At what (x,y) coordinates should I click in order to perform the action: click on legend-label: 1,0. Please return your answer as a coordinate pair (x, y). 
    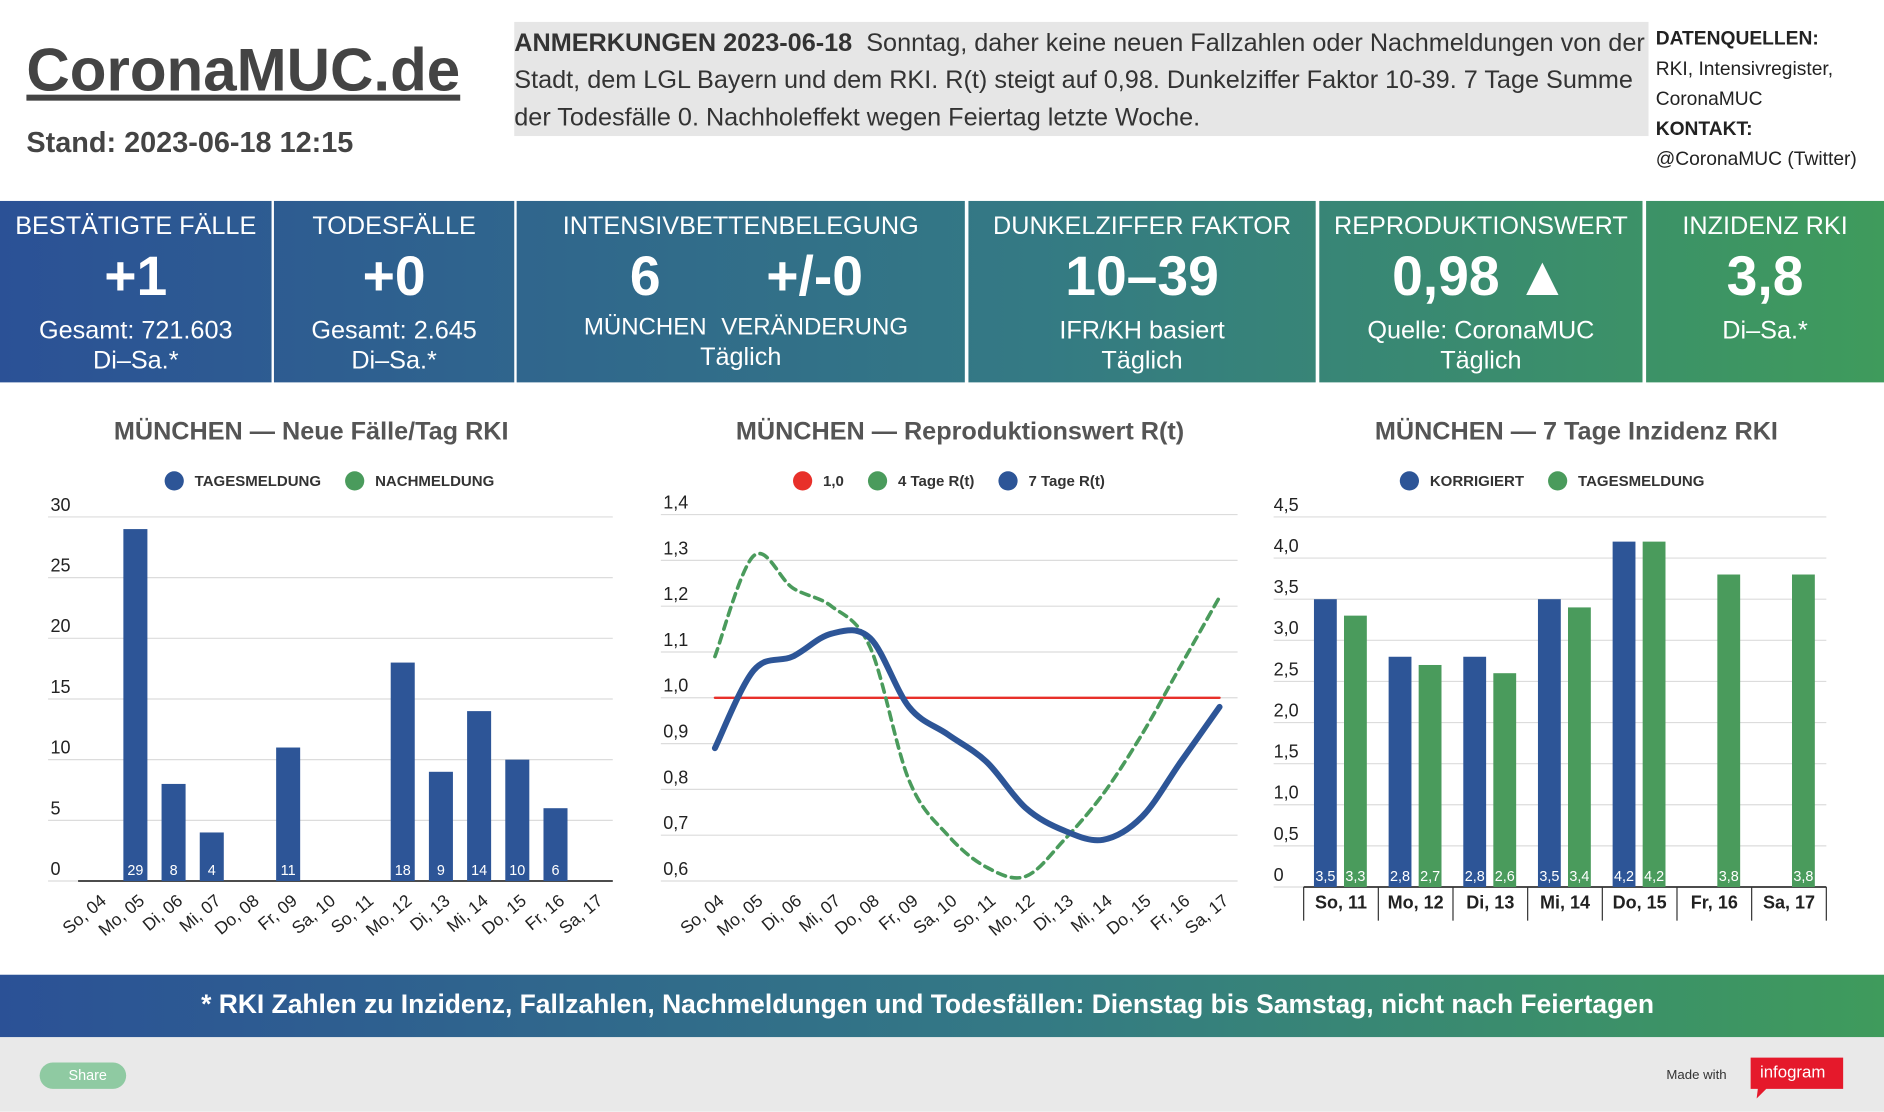
    Looking at the image, I should click on (833, 481).